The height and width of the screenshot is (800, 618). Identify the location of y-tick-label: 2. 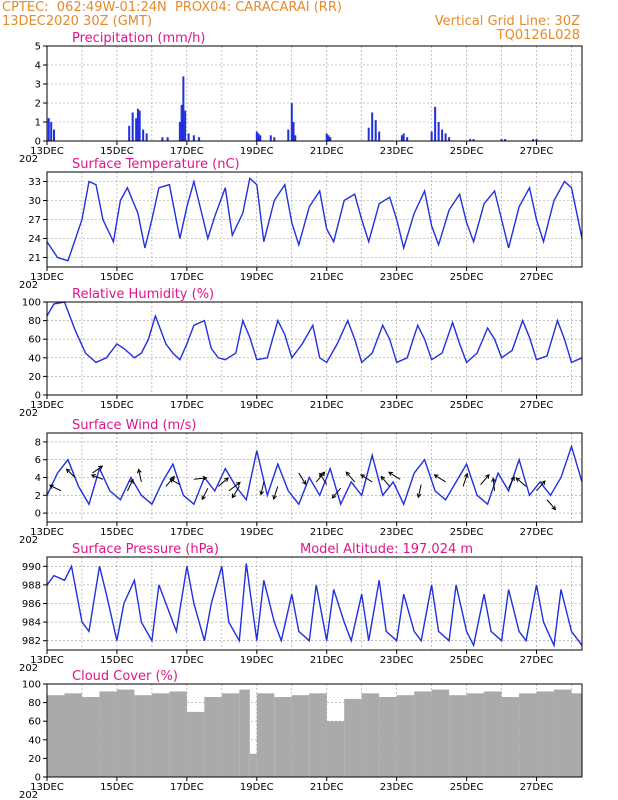
(38, 104).